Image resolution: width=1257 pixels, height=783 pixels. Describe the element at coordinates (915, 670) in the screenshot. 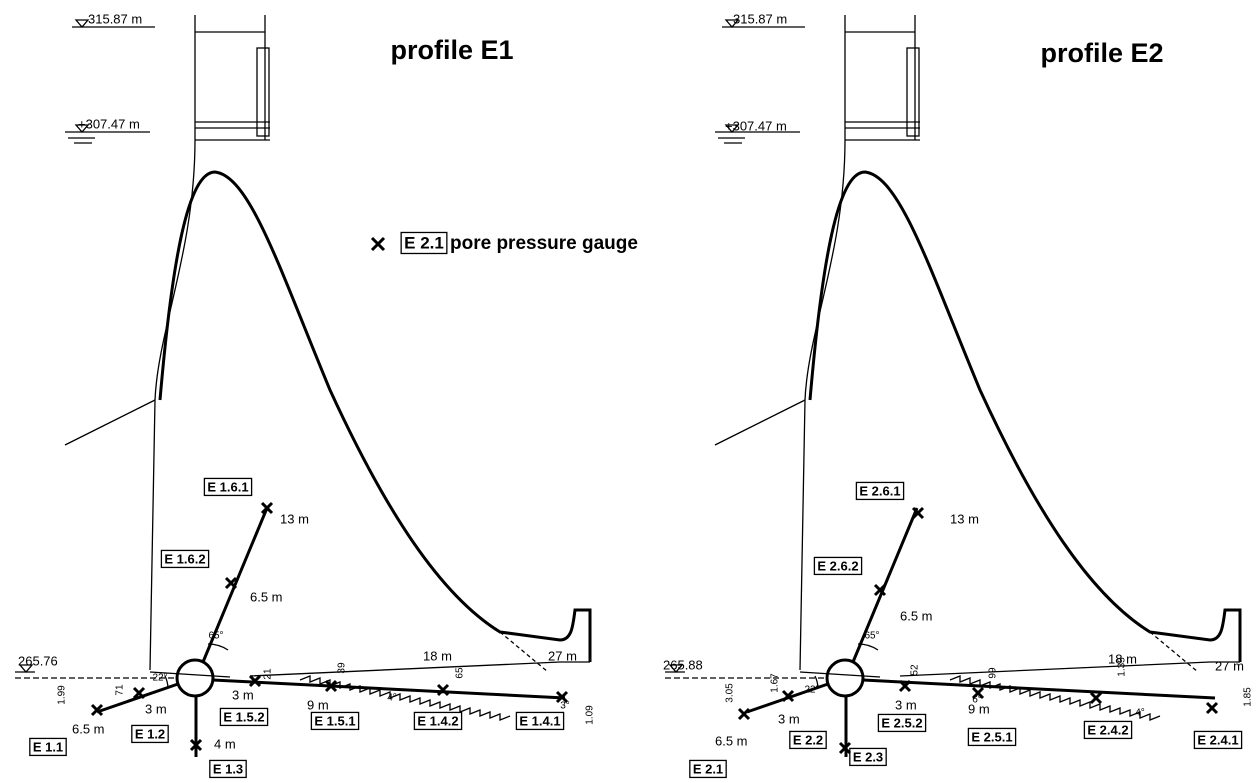

I see `dimension-label: 52` at that location.